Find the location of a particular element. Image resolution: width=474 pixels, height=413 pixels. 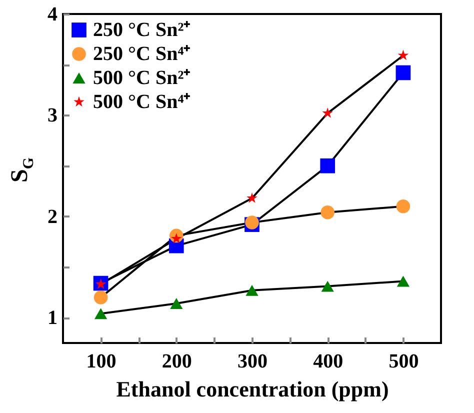

legend-label: 500 °C Sn²⁺ is located at coordinates (142, 78).